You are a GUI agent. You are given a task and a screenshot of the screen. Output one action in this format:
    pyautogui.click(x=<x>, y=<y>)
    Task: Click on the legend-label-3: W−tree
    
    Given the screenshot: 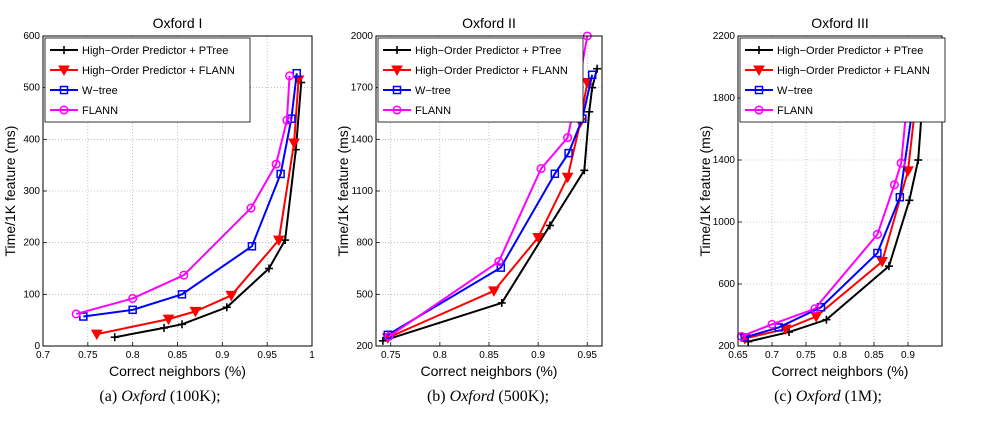 What is the action you would take?
    pyautogui.click(x=100, y=91)
    